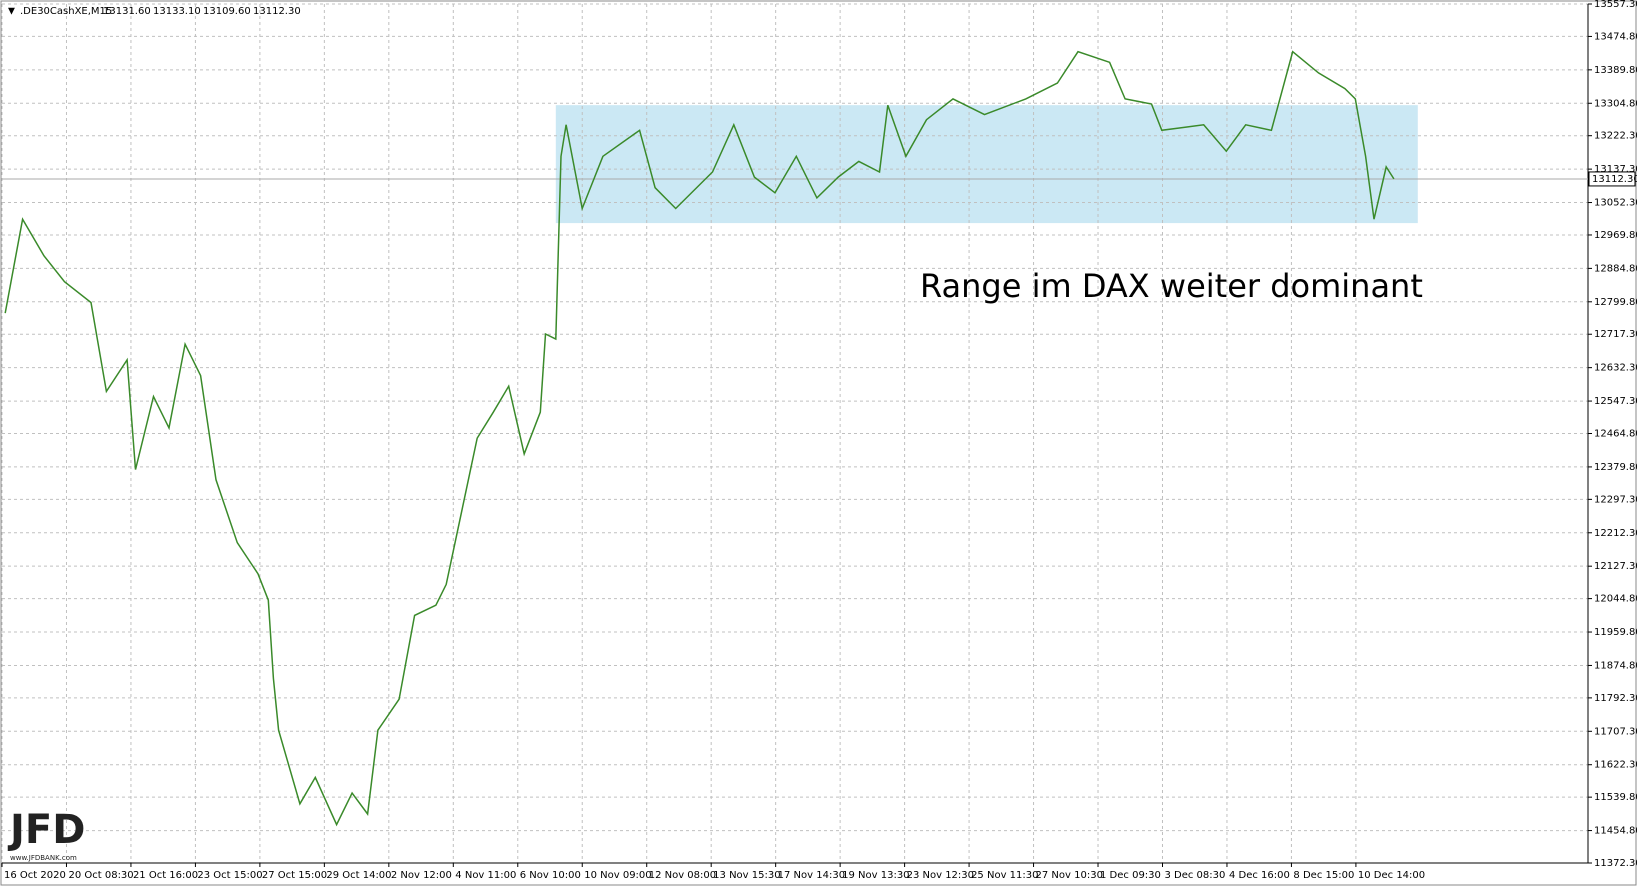  What do you see at coordinates (1615, 863) in the screenshot?
I see `y-tick-label: 11372.30` at bounding box center [1615, 863].